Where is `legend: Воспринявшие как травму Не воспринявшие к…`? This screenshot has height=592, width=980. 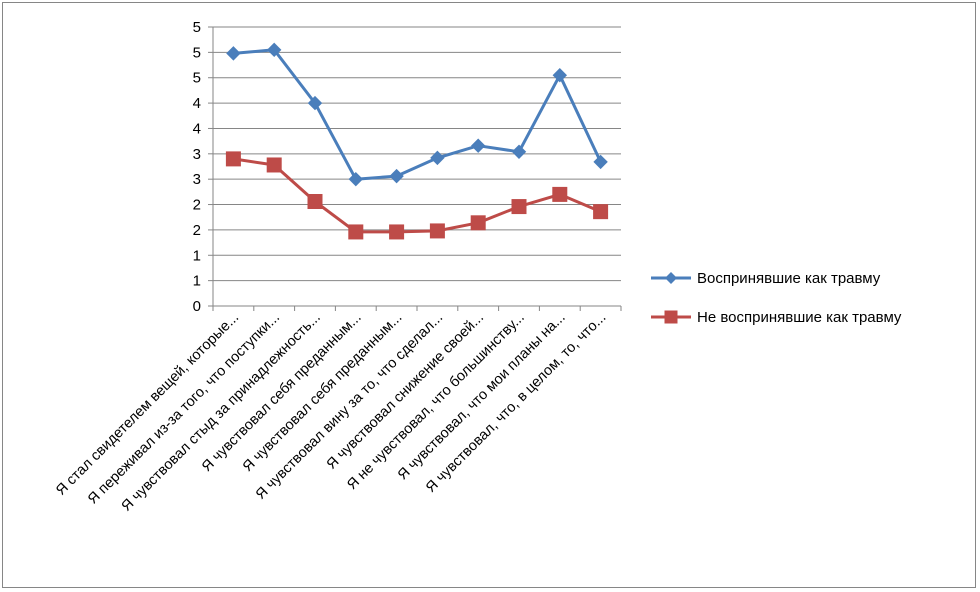
legend: Воспринявшие как травму Не воспринявшие к… is located at coordinates (776, 298).